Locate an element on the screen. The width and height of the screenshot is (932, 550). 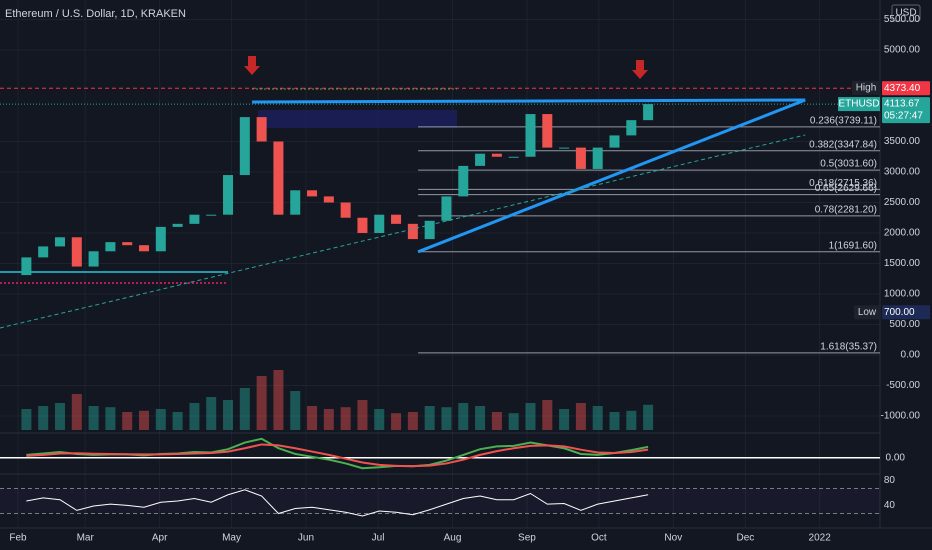
tag-name: ETHUSD is located at coordinates (858, 104).